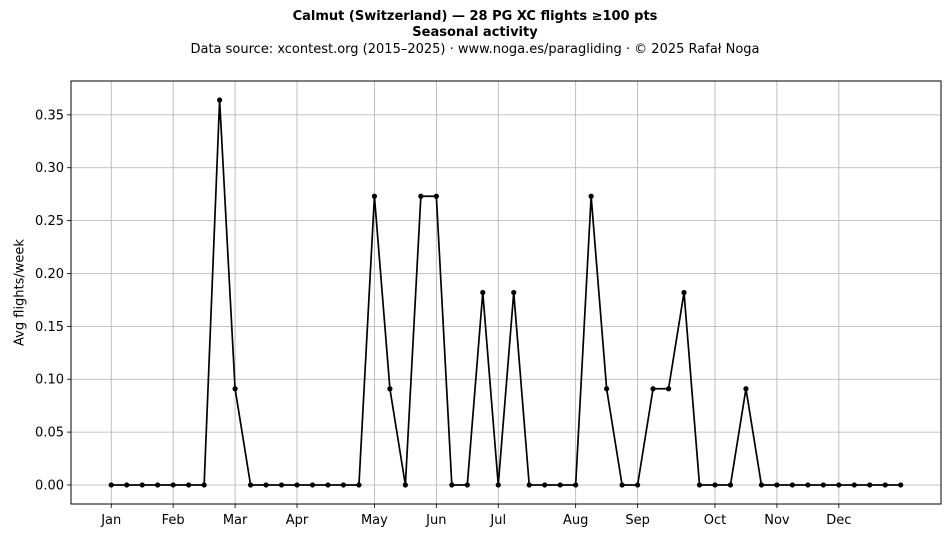 The width and height of the screenshot is (950, 539). Describe the element at coordinates (475, 516) in the screenshot. I see `x-axis: Jan Feb Mar Apr May Jun Jul Aug Sep Oct Nov Dec` at that location.